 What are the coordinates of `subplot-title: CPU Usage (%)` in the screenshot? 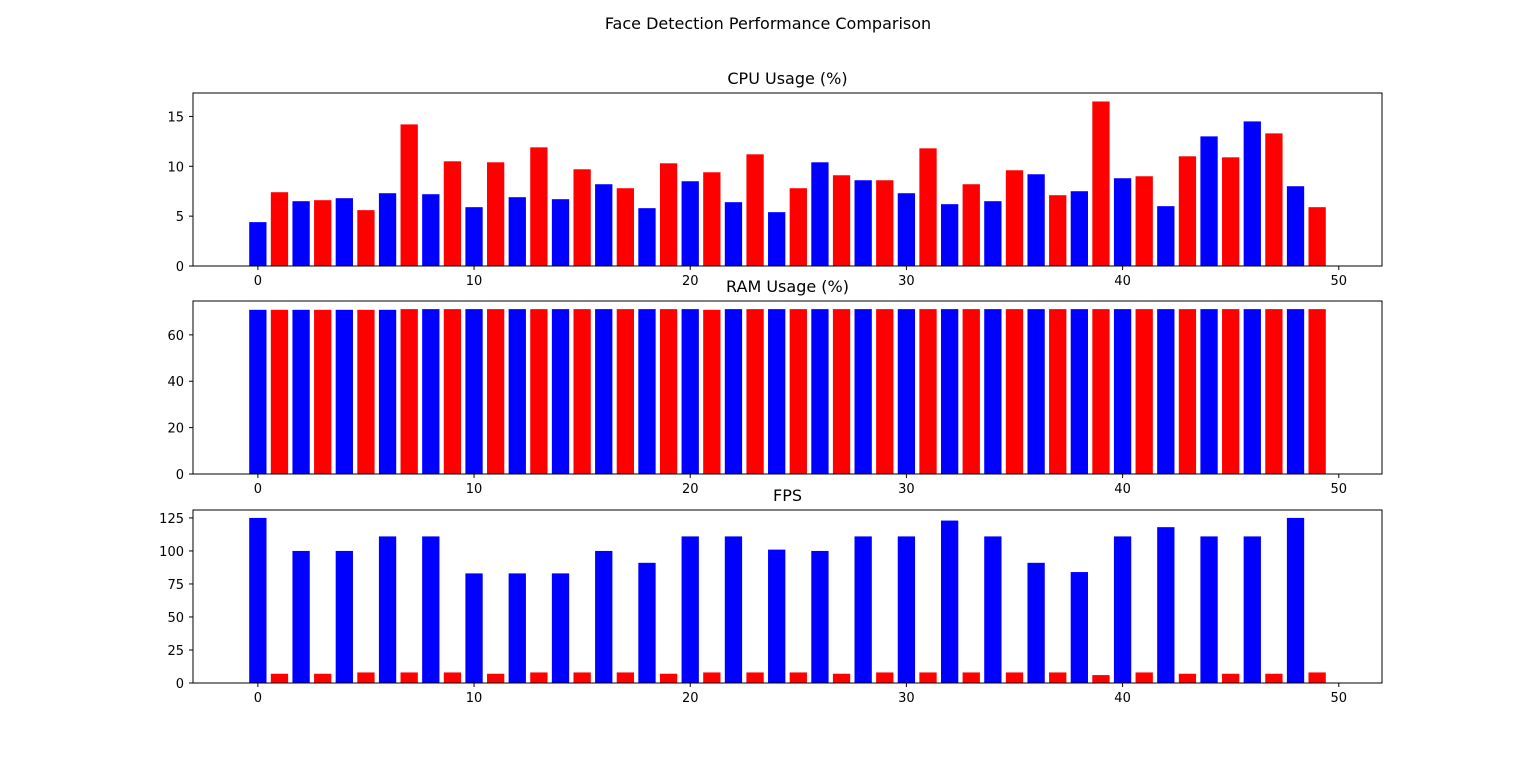 It's located at (787, 78).